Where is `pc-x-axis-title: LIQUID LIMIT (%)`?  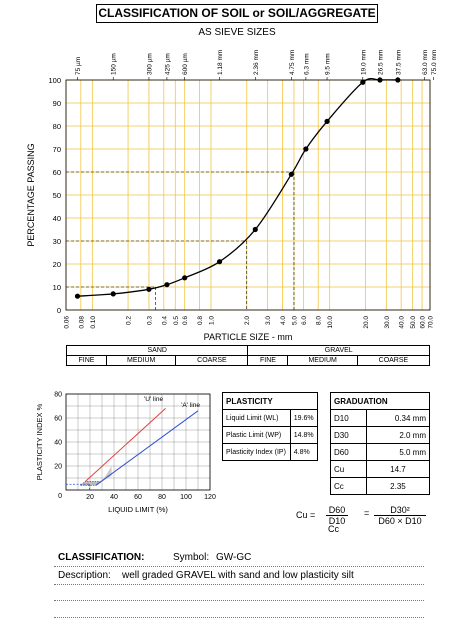 pc-x-axis-title: LIQUID LIMIT (%) is located at coordinates (138, 509).